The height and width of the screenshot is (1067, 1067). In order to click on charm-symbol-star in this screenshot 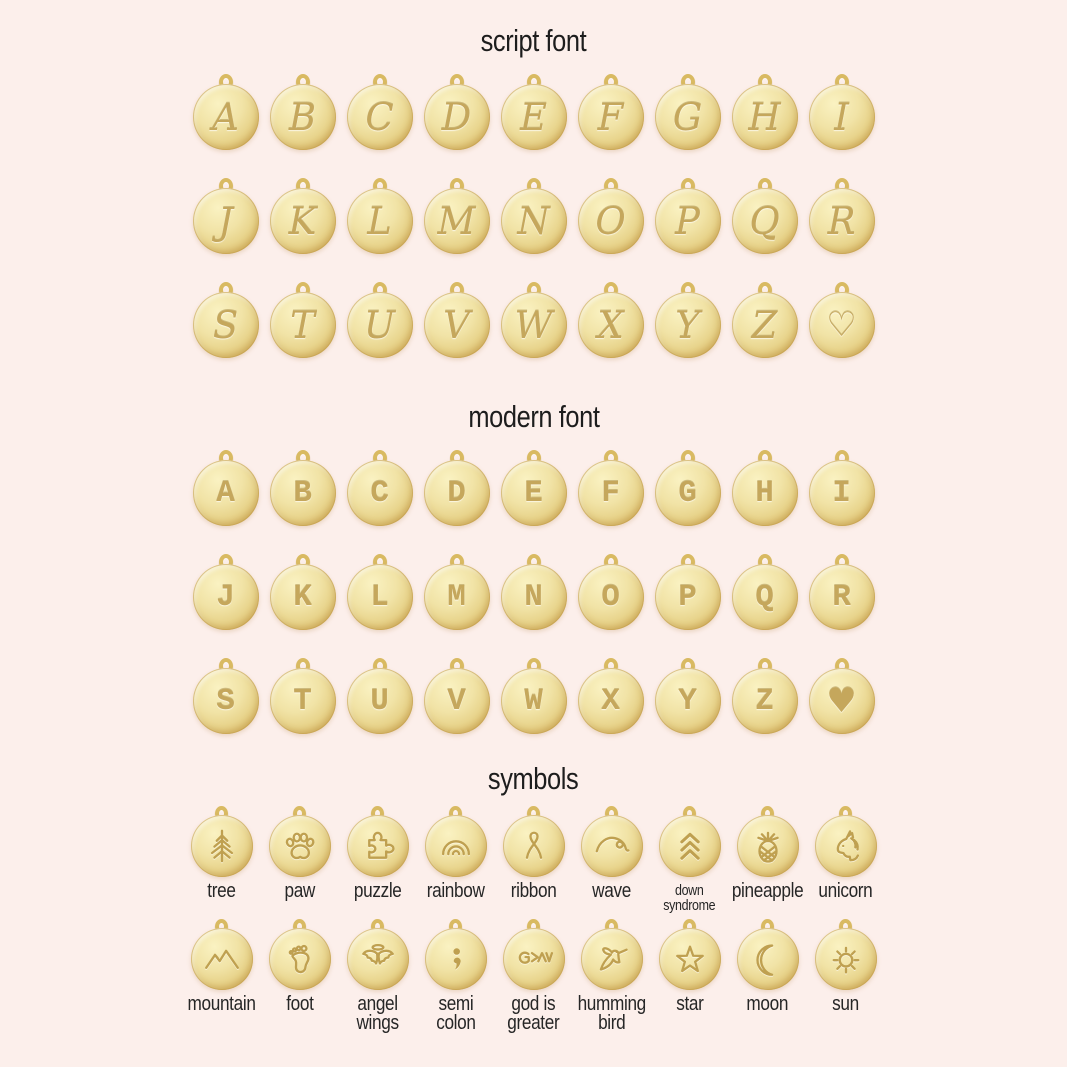, I will do `click(689, 955)`.